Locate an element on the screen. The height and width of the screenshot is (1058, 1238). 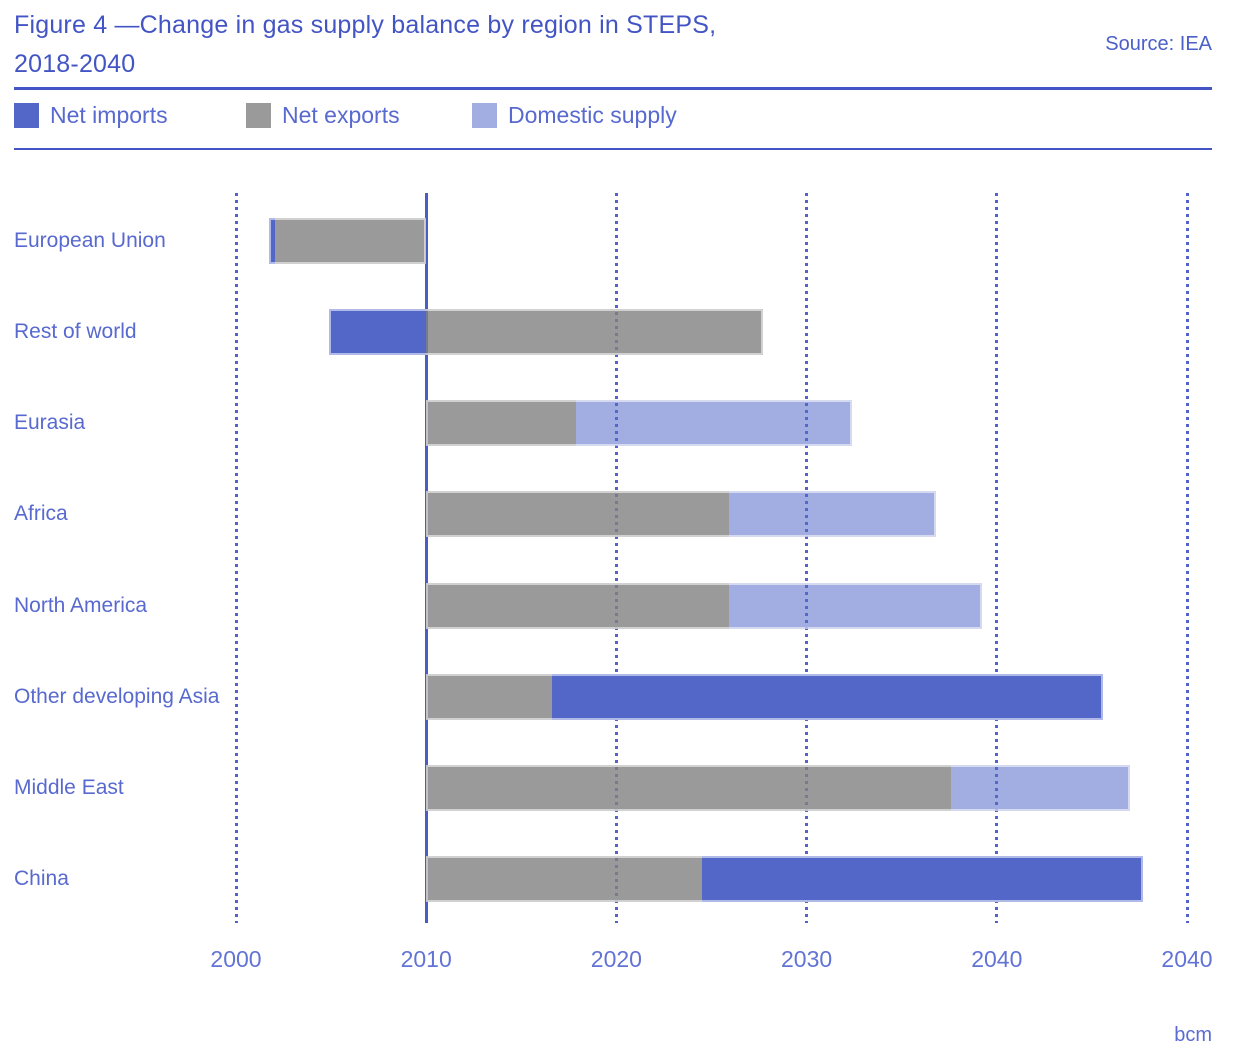
unit-label: bcm is located at coordinates (1193, 1035).